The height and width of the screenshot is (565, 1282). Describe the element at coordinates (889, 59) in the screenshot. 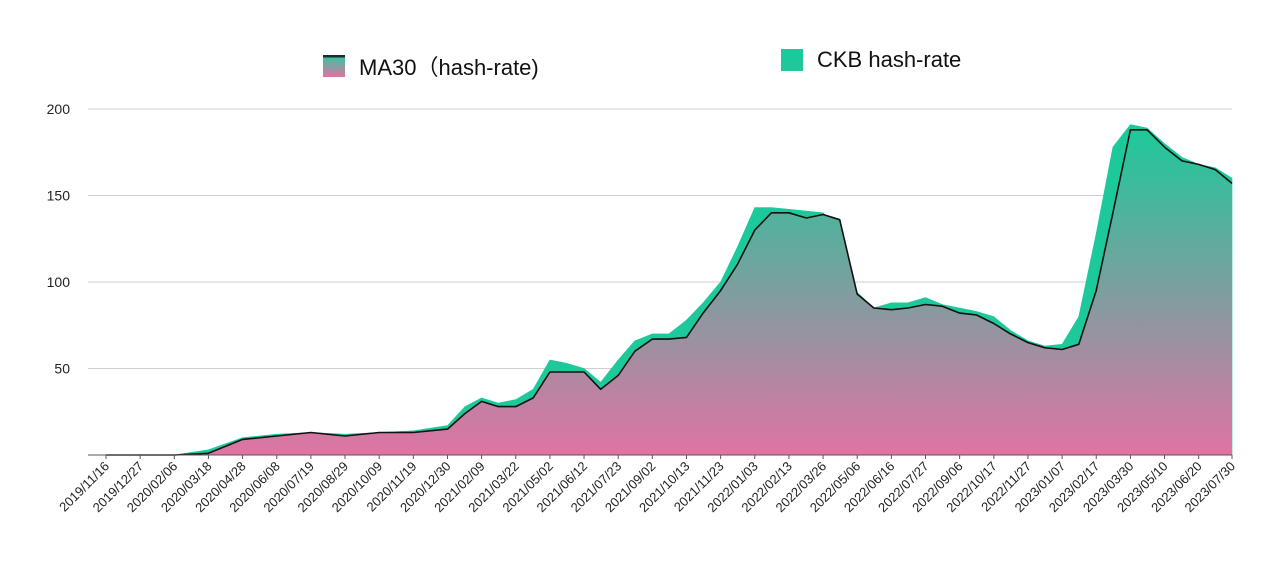

I see `legend-label-ckb: CKB hash-rate` at that location.